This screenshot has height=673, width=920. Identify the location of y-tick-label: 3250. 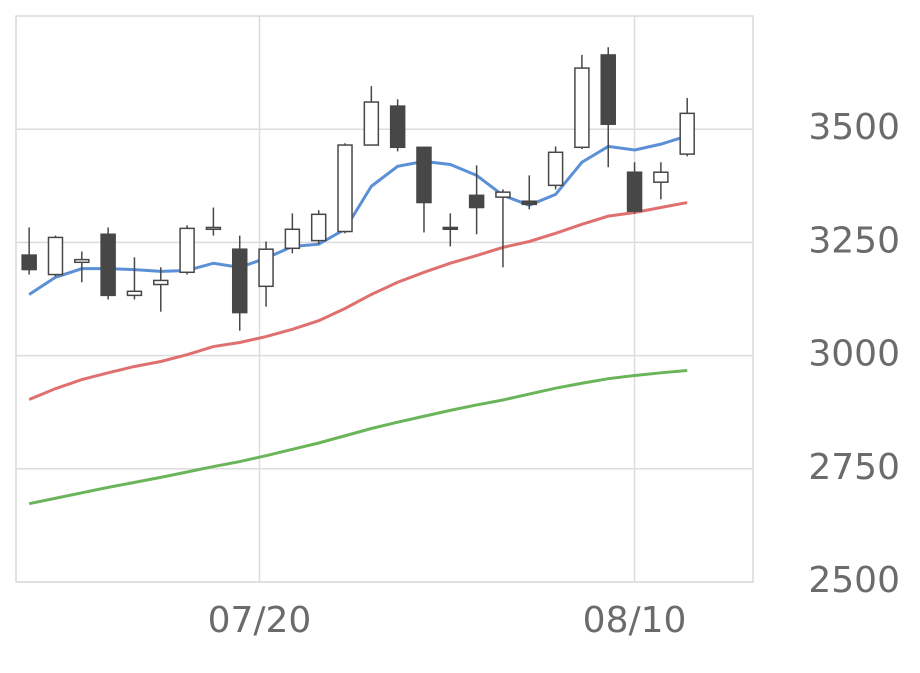
(854, 240).